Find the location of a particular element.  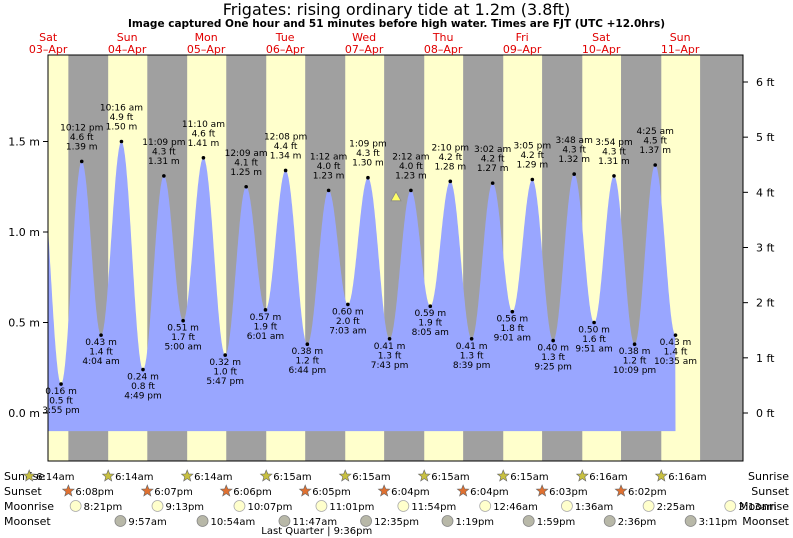

tide-extreme-label: 0.16 m is located at coordinates (61, 392).